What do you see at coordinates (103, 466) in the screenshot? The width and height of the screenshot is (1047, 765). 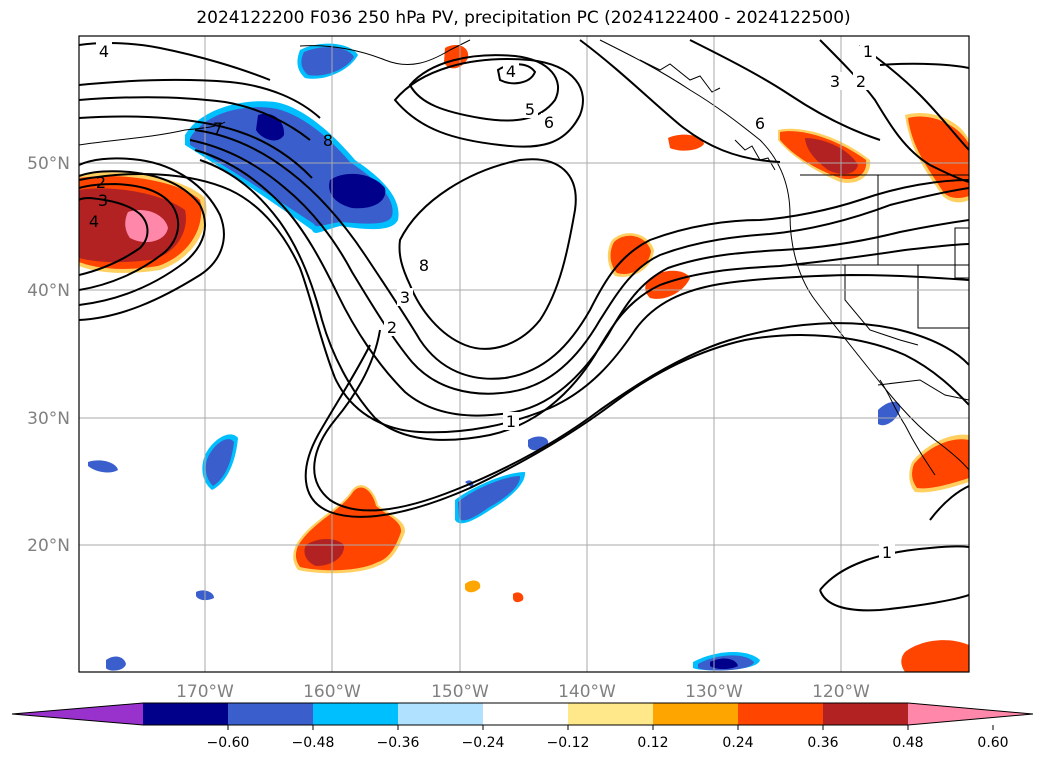 I see `precip-negative-west-small` at bounding box center [103, 466].